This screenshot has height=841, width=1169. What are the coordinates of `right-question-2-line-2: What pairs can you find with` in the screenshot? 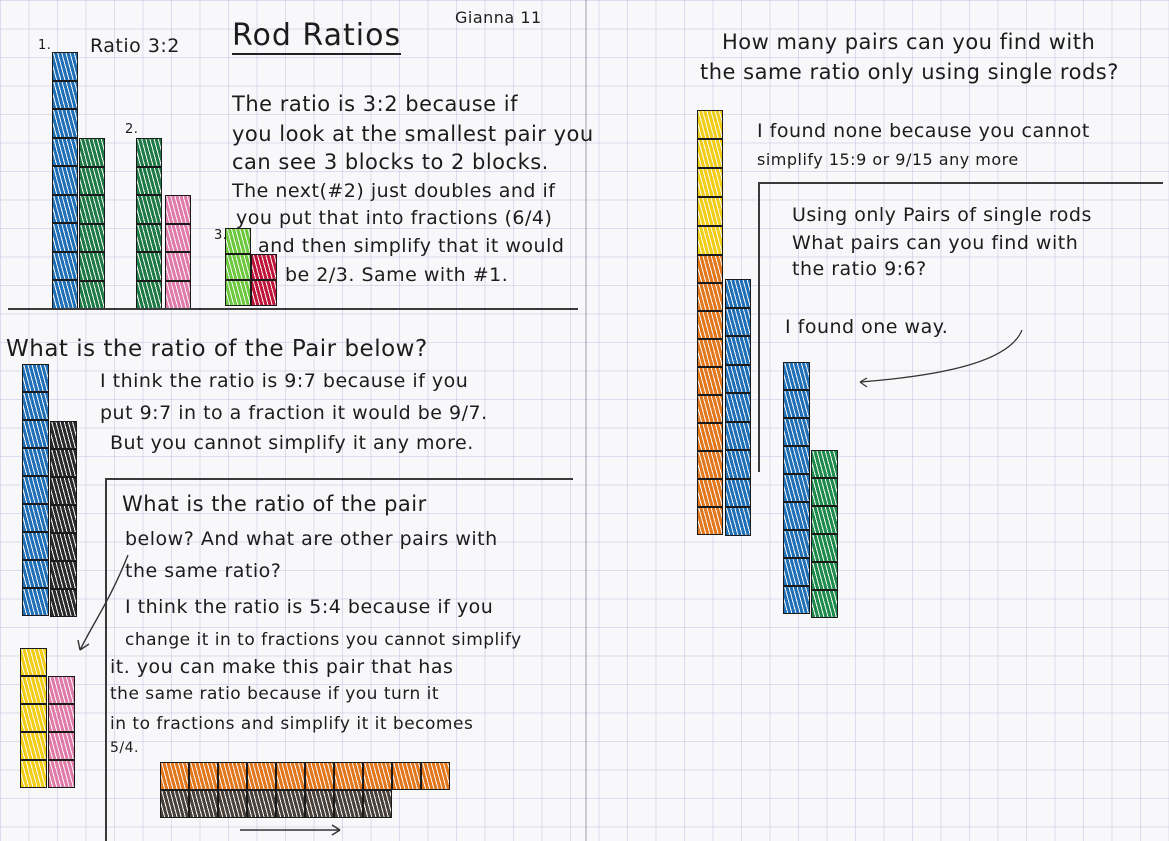 It's located at (935, 243).